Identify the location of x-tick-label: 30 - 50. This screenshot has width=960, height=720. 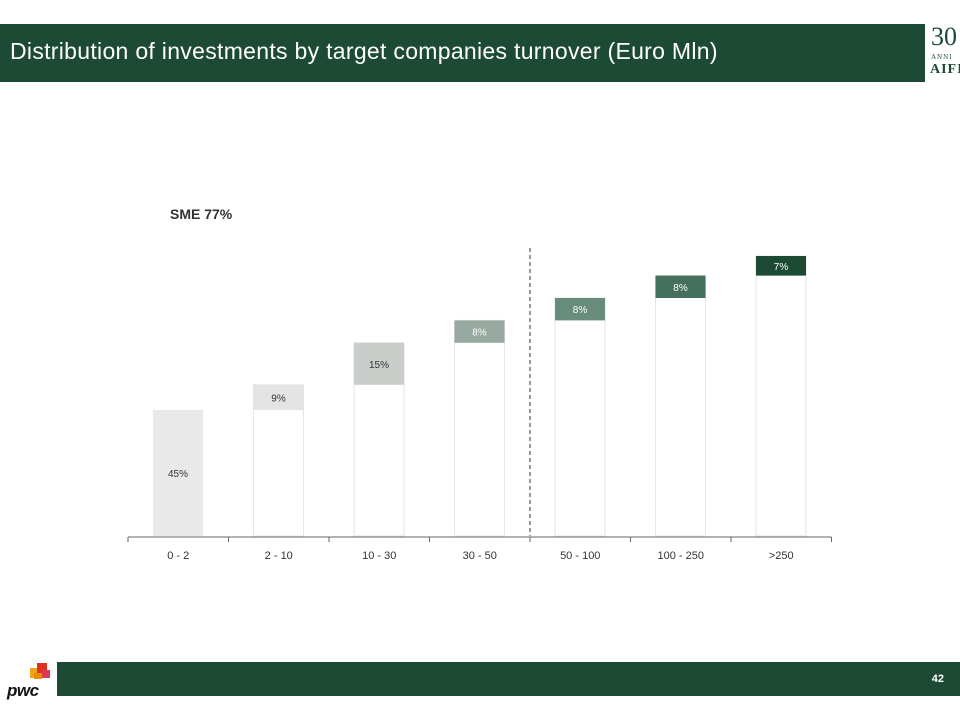
(480, 556).